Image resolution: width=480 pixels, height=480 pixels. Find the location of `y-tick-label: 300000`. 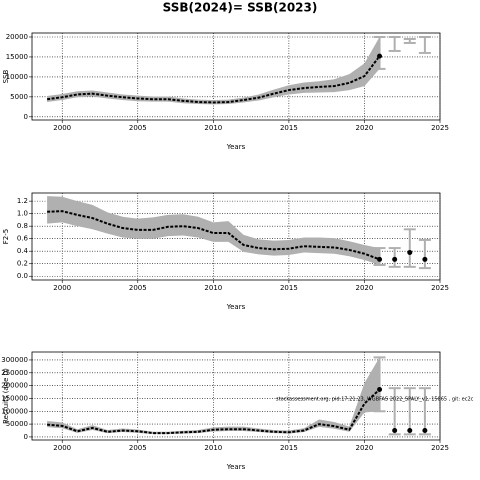

y-tick-label: 300000 is located at coordinates (14, 360).